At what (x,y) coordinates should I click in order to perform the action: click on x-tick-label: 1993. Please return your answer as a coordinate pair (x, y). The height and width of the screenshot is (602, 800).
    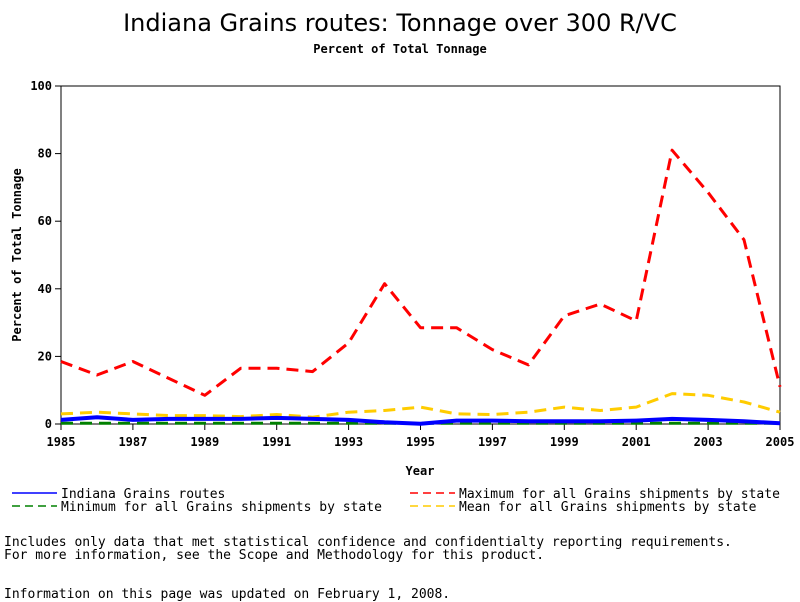
    Looking at the image, I should click on (348, 442).